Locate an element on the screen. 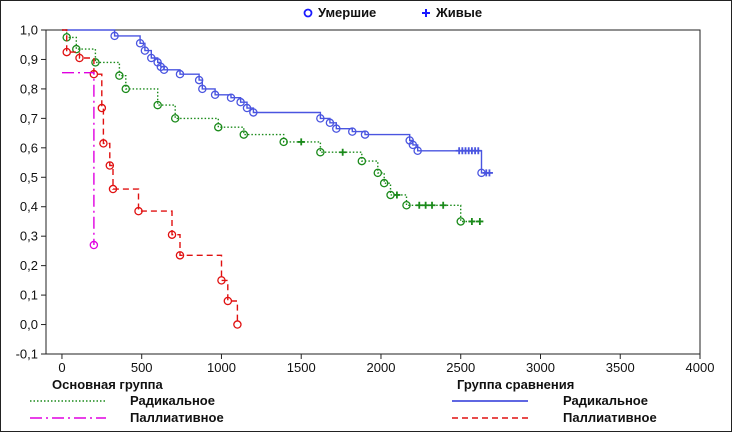 The image size is (734, 434). y-tick-label: 0,9 is located at coordinates (29, 59).